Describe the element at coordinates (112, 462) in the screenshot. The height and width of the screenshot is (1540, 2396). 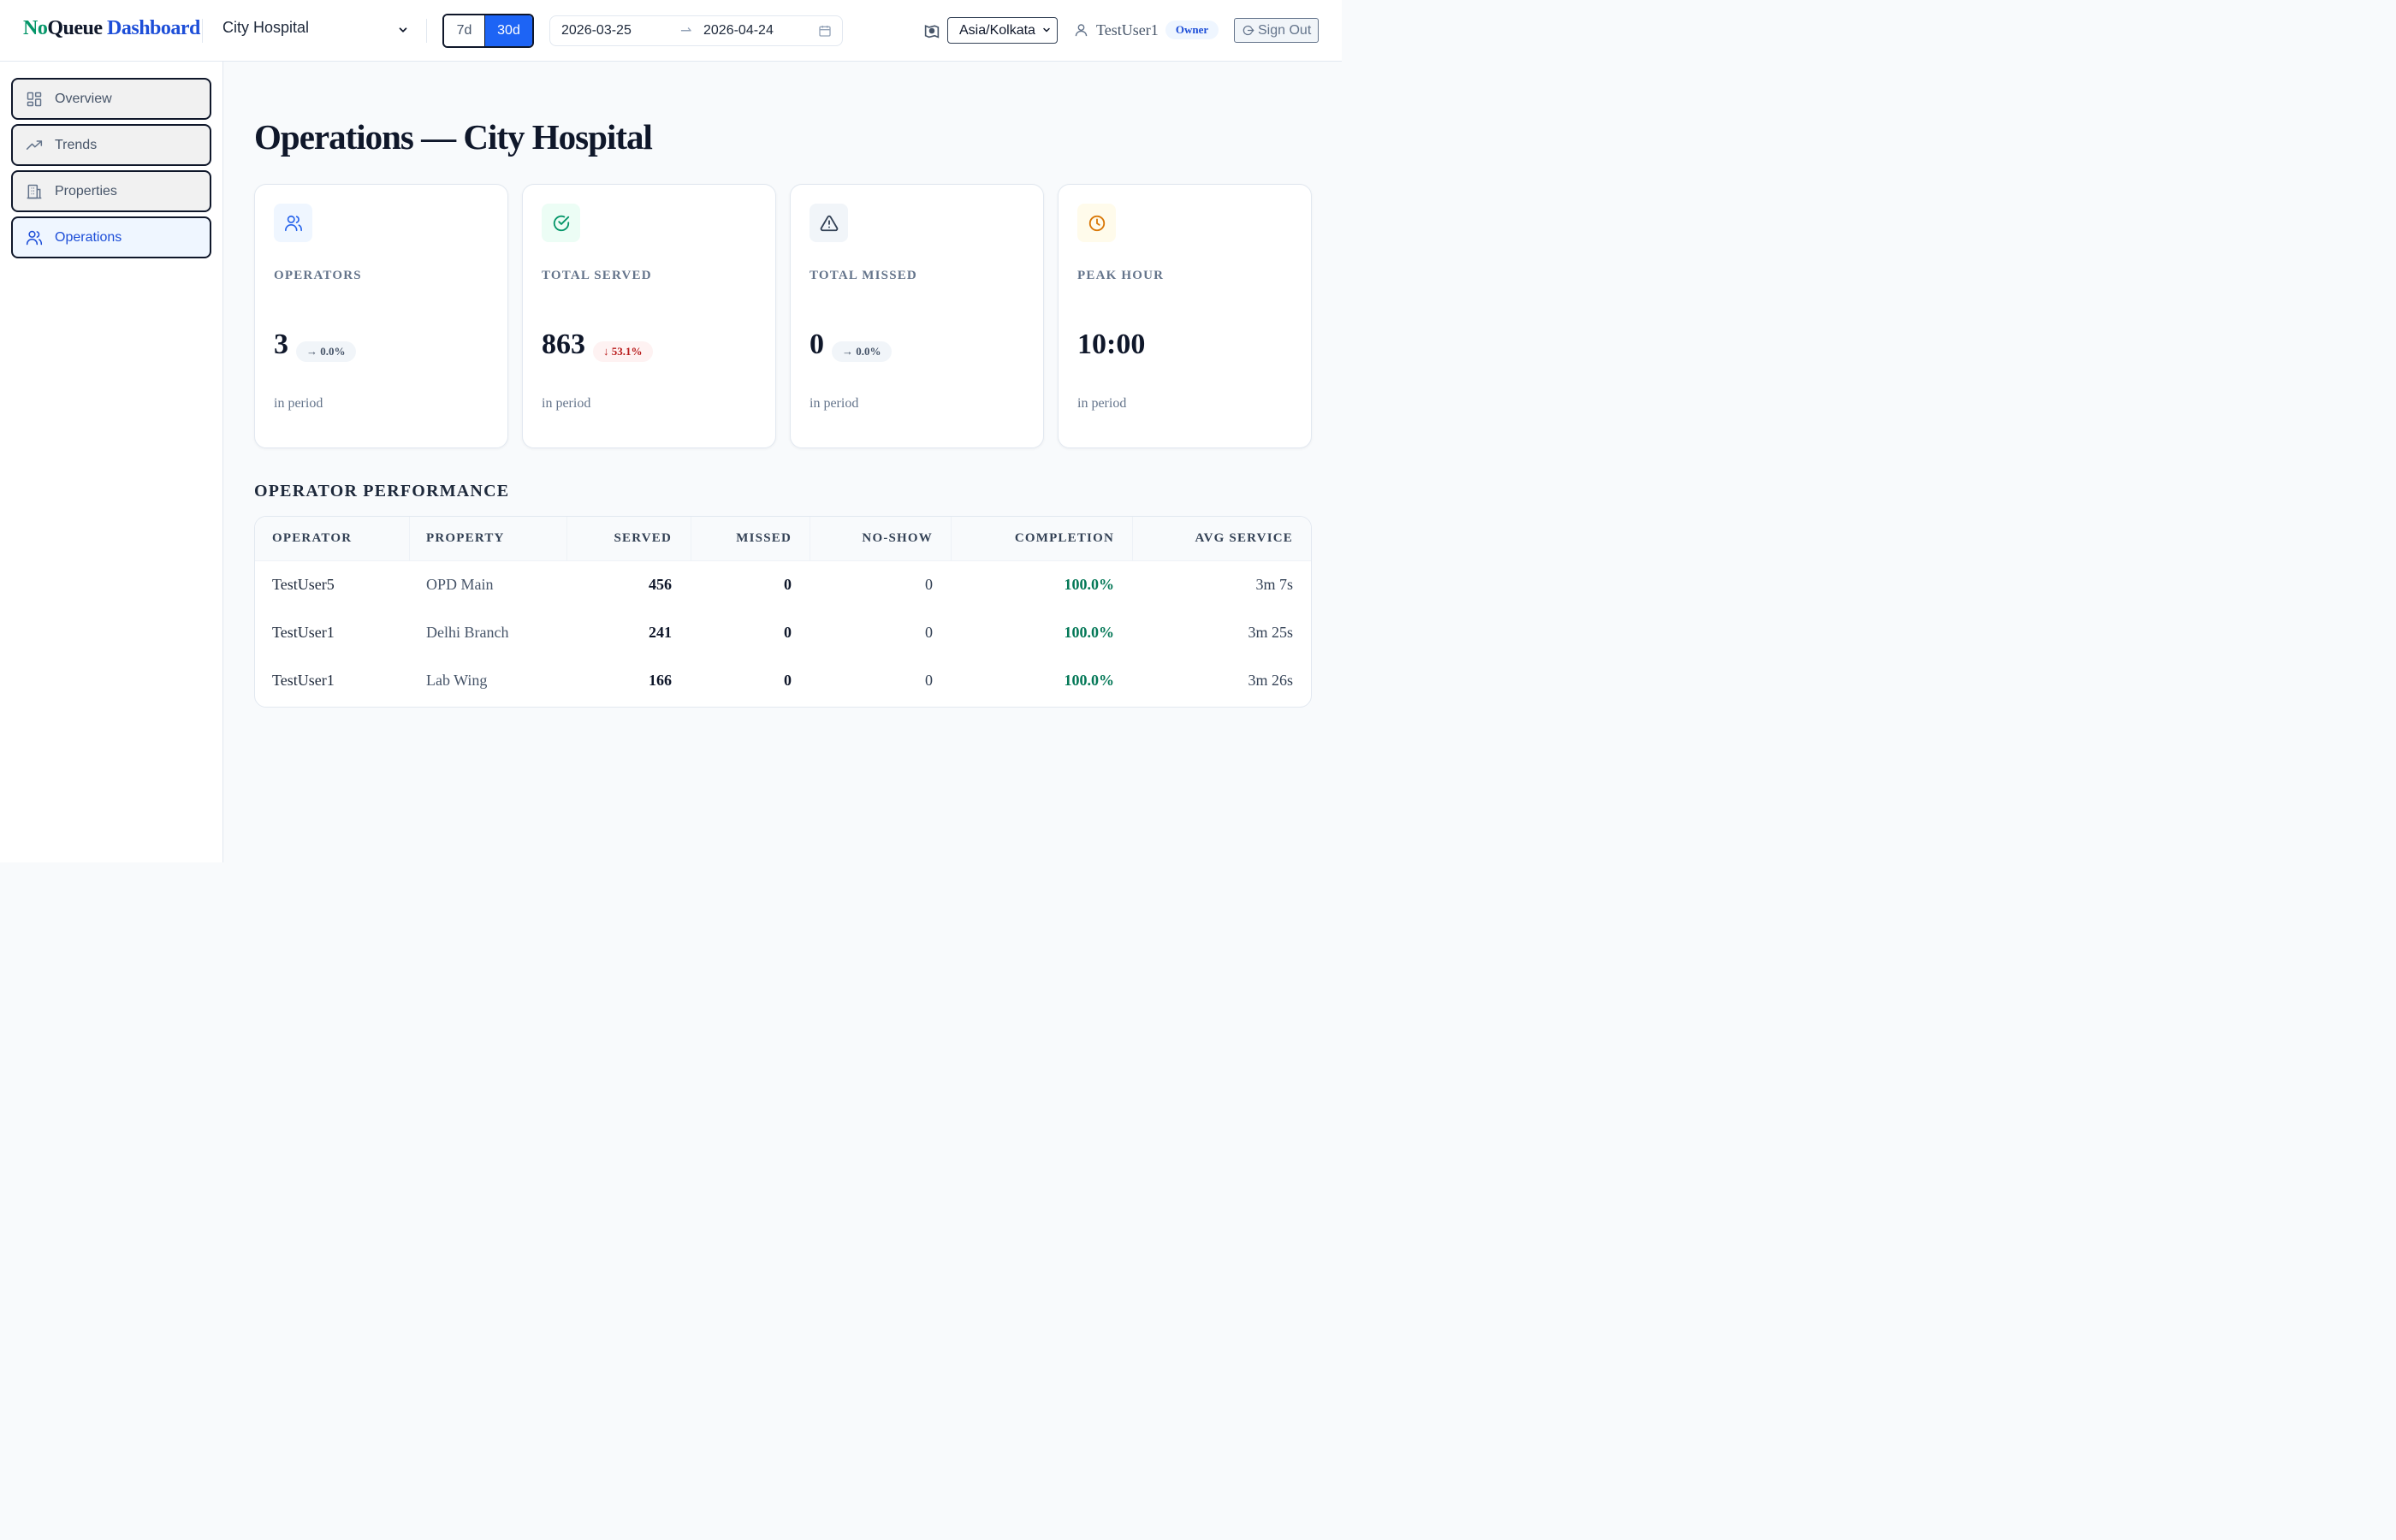
I see `sidebar: Overview Trends Properties Operations` at that location.